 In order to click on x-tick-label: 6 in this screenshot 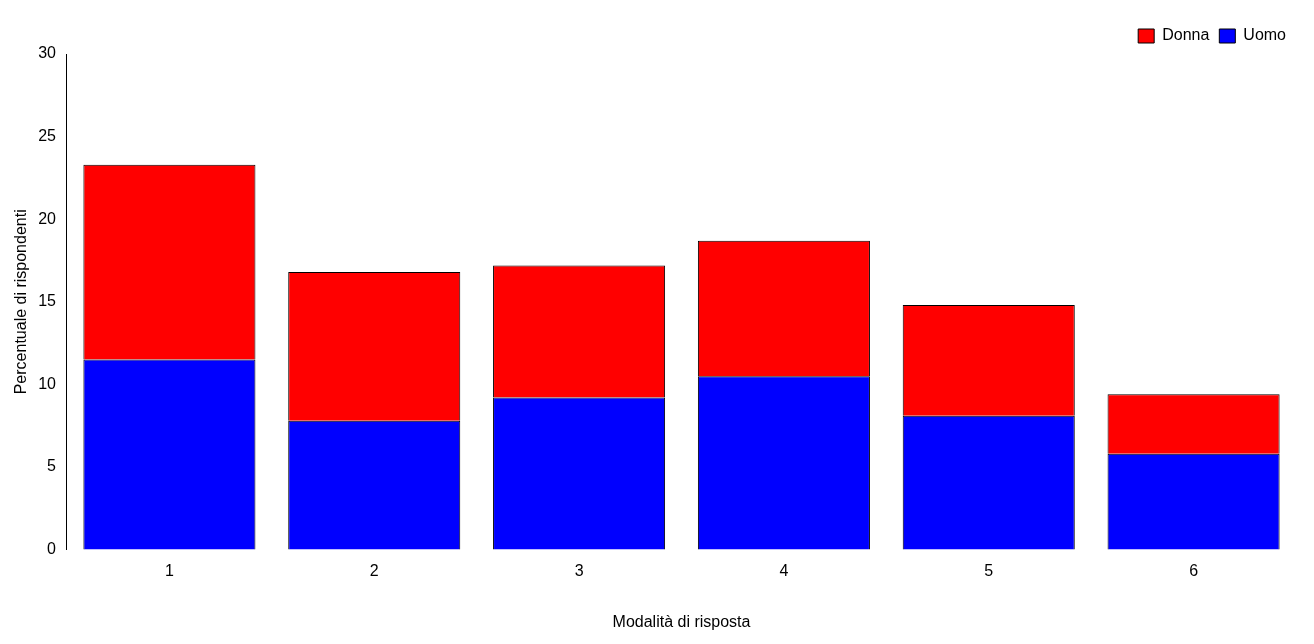, I will do `click(1194, 570)`.